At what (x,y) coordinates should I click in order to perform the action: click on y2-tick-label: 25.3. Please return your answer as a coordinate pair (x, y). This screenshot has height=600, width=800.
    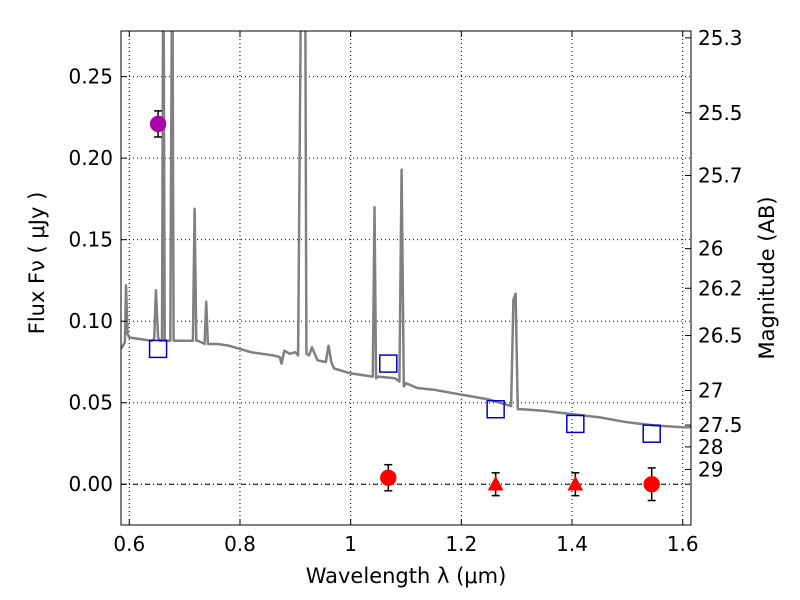
    Looking at the image, I should click on (720, 38).